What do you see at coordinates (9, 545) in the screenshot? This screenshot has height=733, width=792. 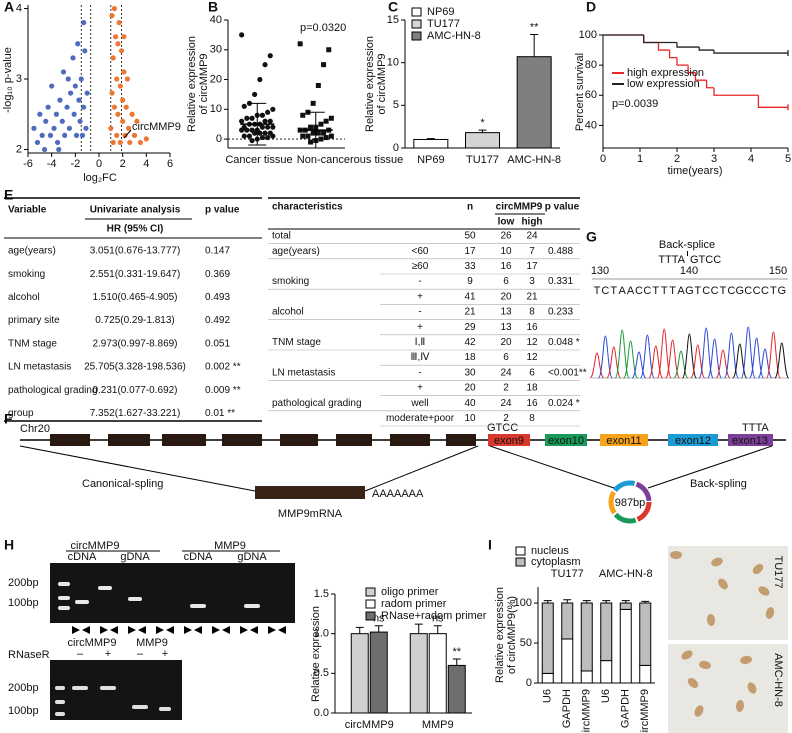 I see `panel-label: H` at bounding box center [9, 545].